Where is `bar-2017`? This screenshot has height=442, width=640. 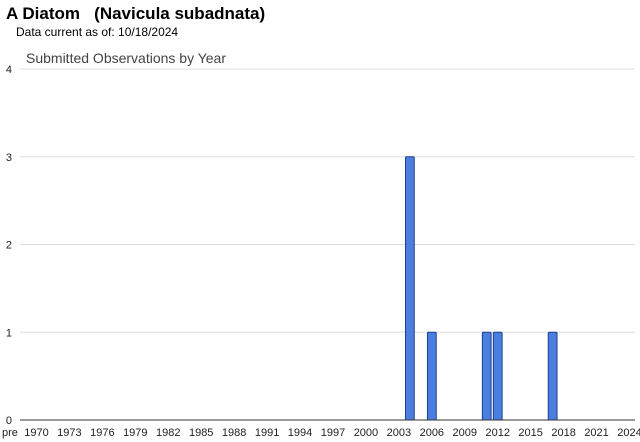 bar-2017 is located at coordinates (552, 376).